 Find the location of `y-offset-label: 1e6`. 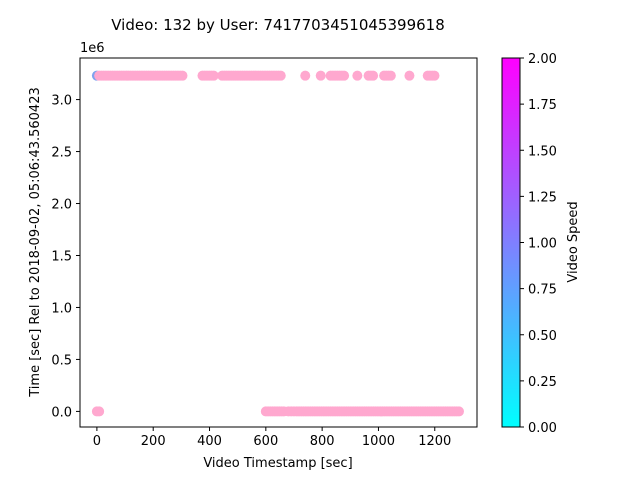

y-offset-label: 1e6 is located at coordinates (92, 48).